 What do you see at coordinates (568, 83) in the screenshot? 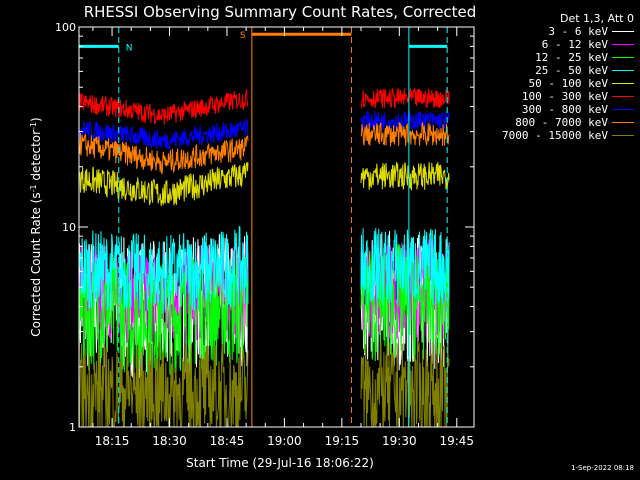
I see `legend-item-label: 50 - 100 keV` at bounding box center [568, 83].